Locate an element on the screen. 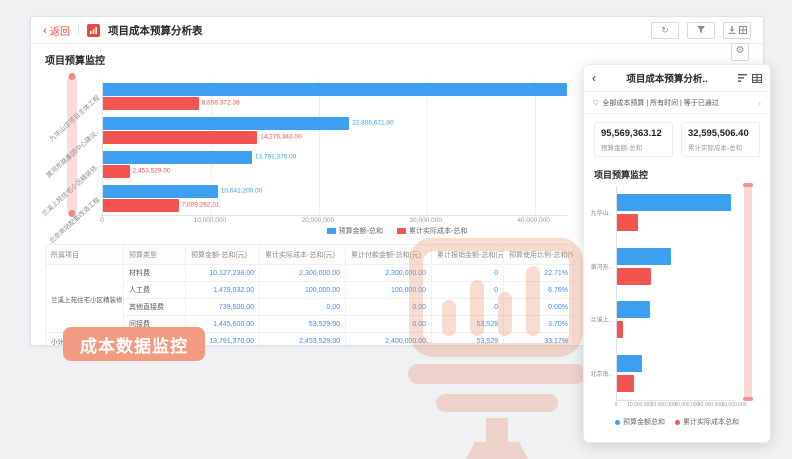  refresh-icon: ↻ is located at coordinates (665, 29).